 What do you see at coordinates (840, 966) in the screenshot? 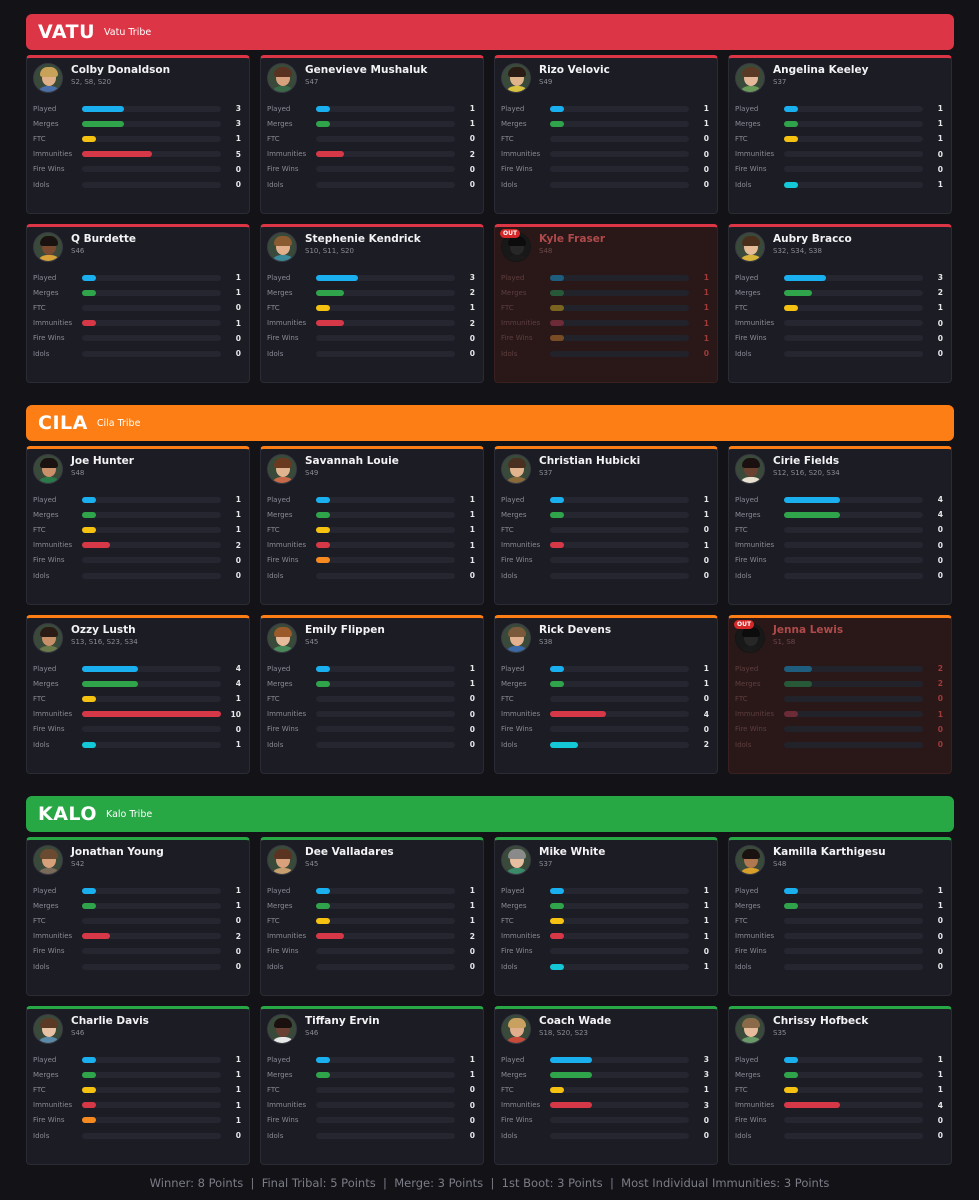
I see `stat-row-idols: Idols 0` at bounding box center [840, 966].